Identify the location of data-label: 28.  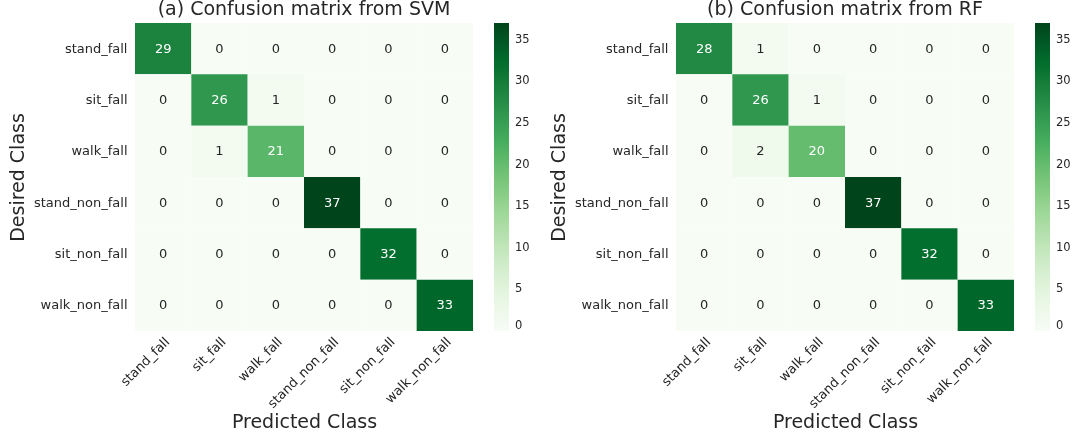
(704, 48).